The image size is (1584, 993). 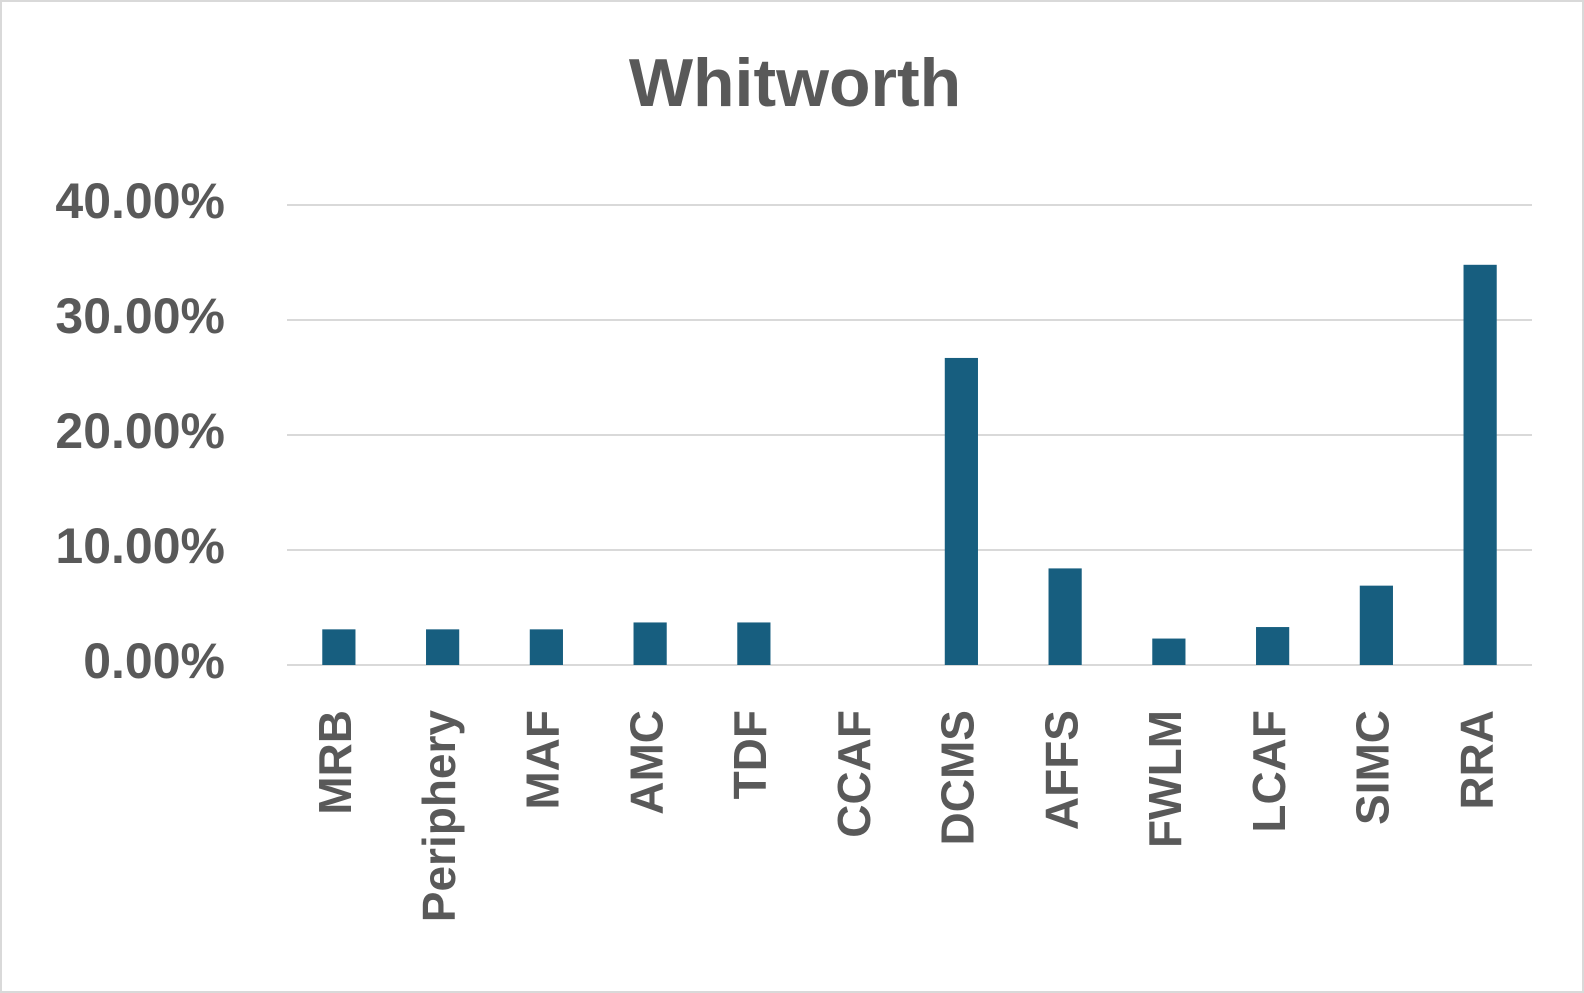 I want to click on x-tick-label: DCMS, so click(x=958, y=777).